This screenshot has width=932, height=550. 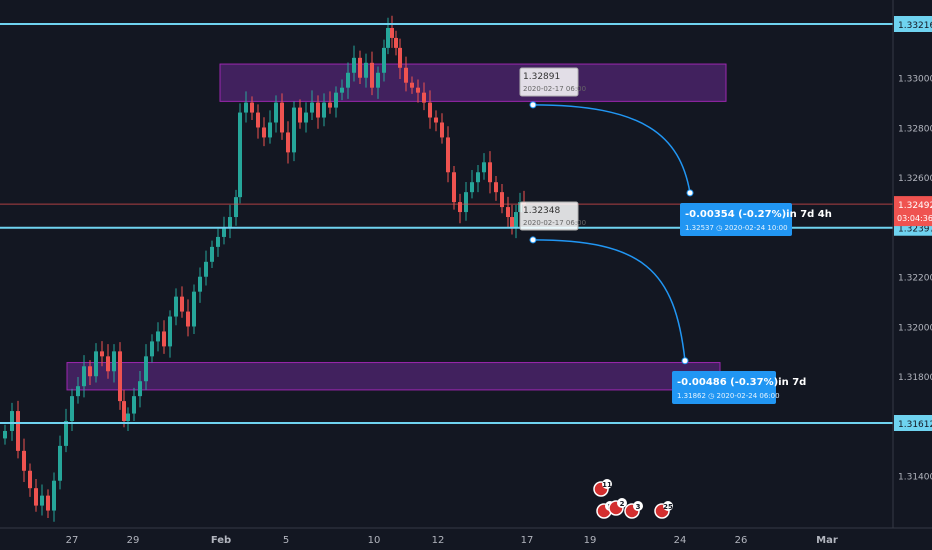 I want to click on time-tick-label: 5, so click(x=286, y=540).